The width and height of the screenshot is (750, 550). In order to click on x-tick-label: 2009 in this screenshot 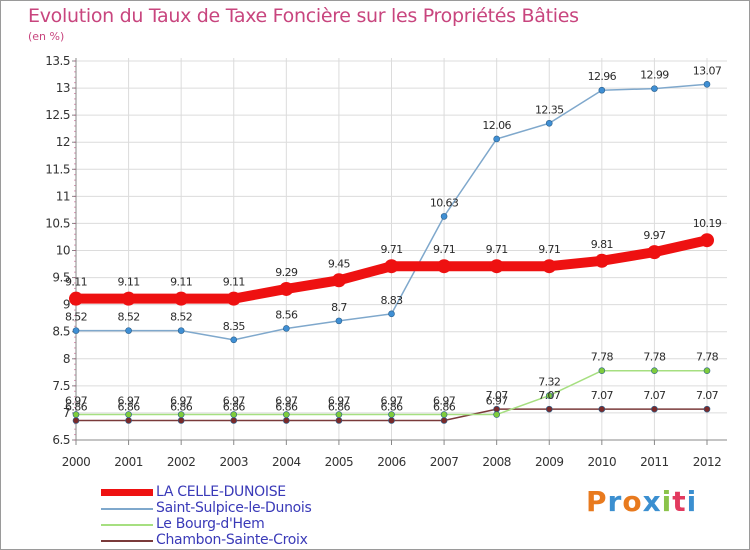, I will do `click(549, 462)`.